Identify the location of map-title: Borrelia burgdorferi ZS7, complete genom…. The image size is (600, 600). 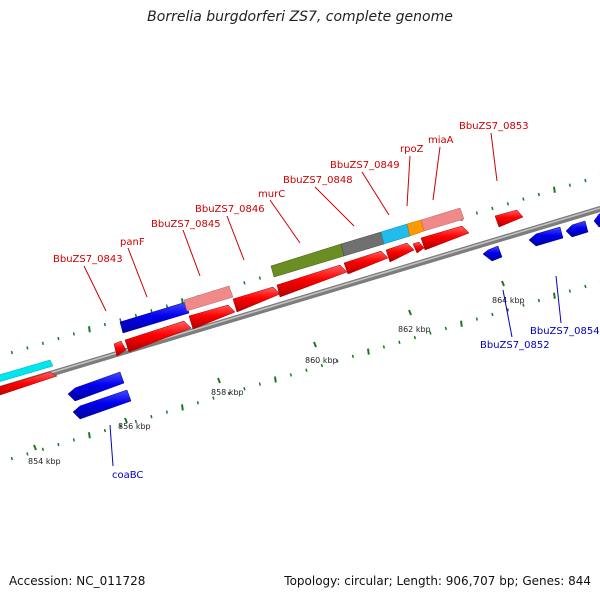
(300, 17).